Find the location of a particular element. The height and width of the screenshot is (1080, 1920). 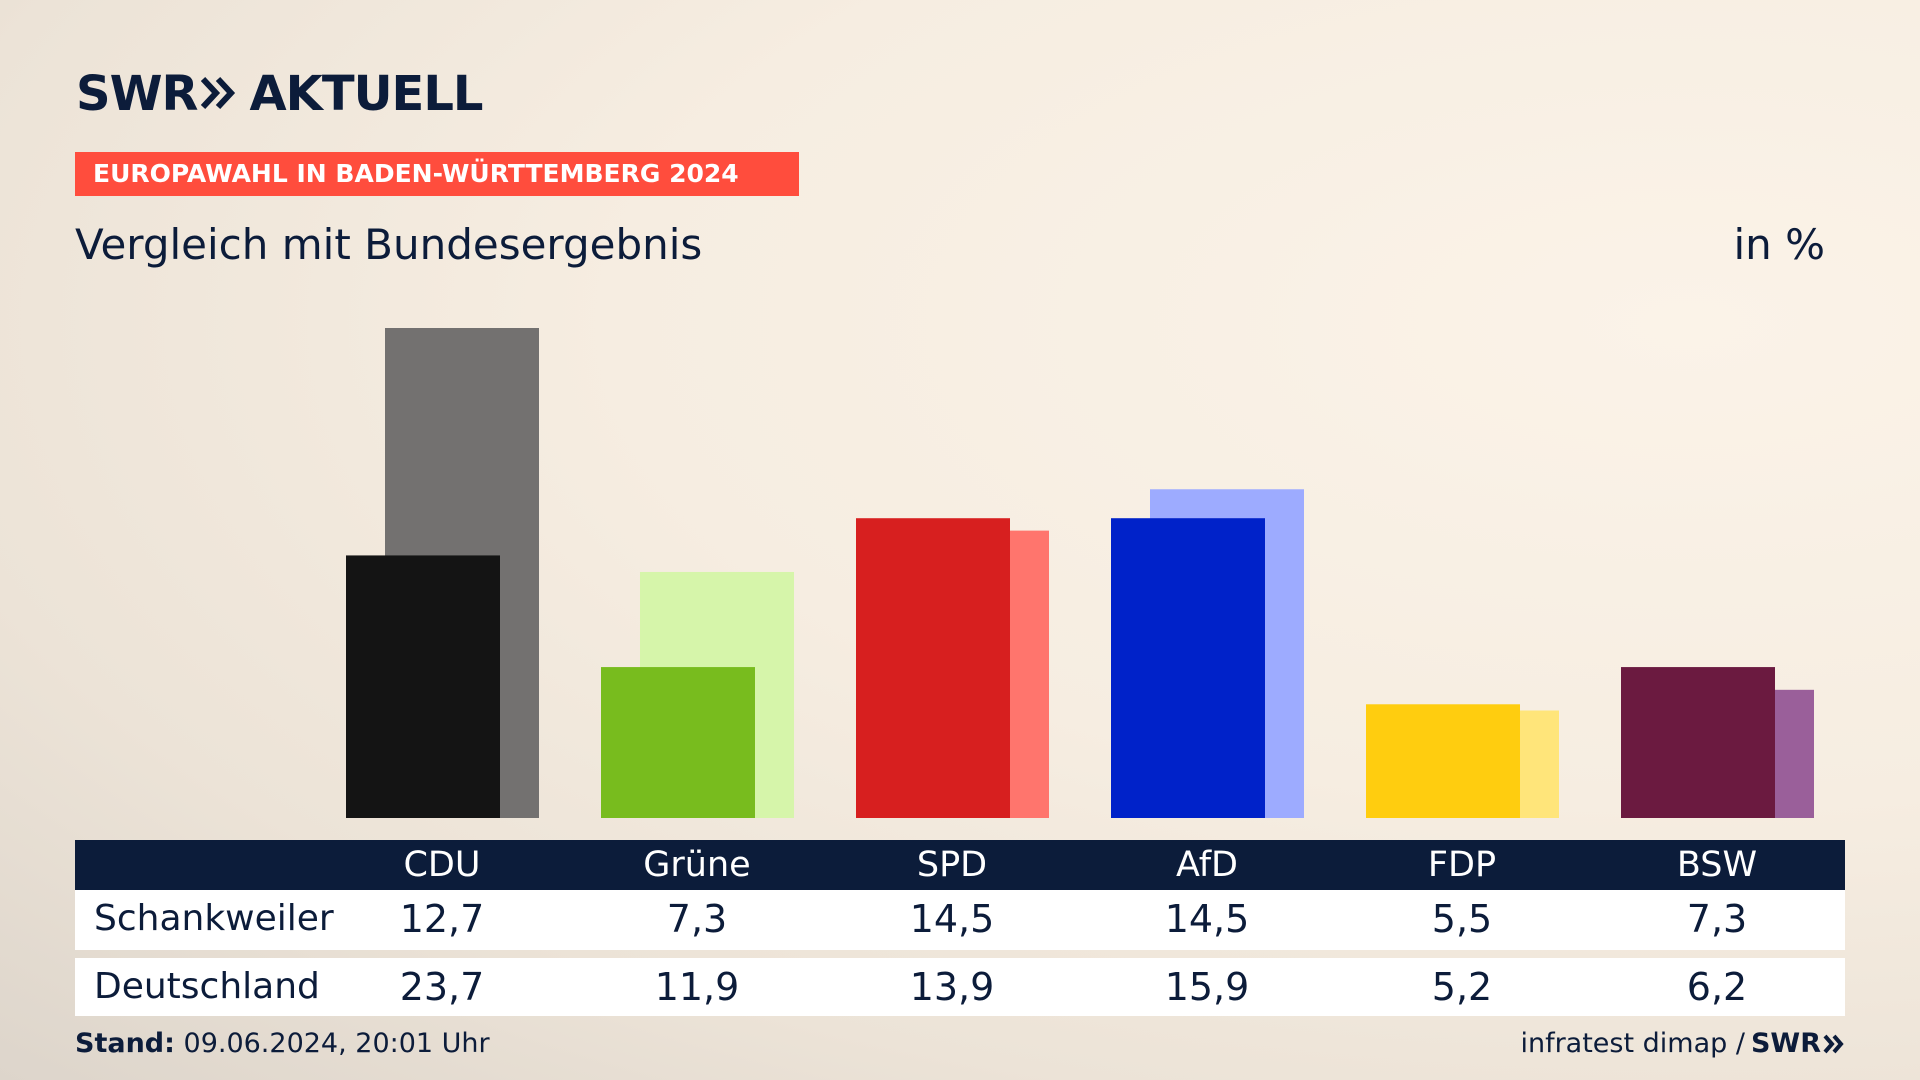

stand-label: Stand: is located at coordinates (125, 1043).